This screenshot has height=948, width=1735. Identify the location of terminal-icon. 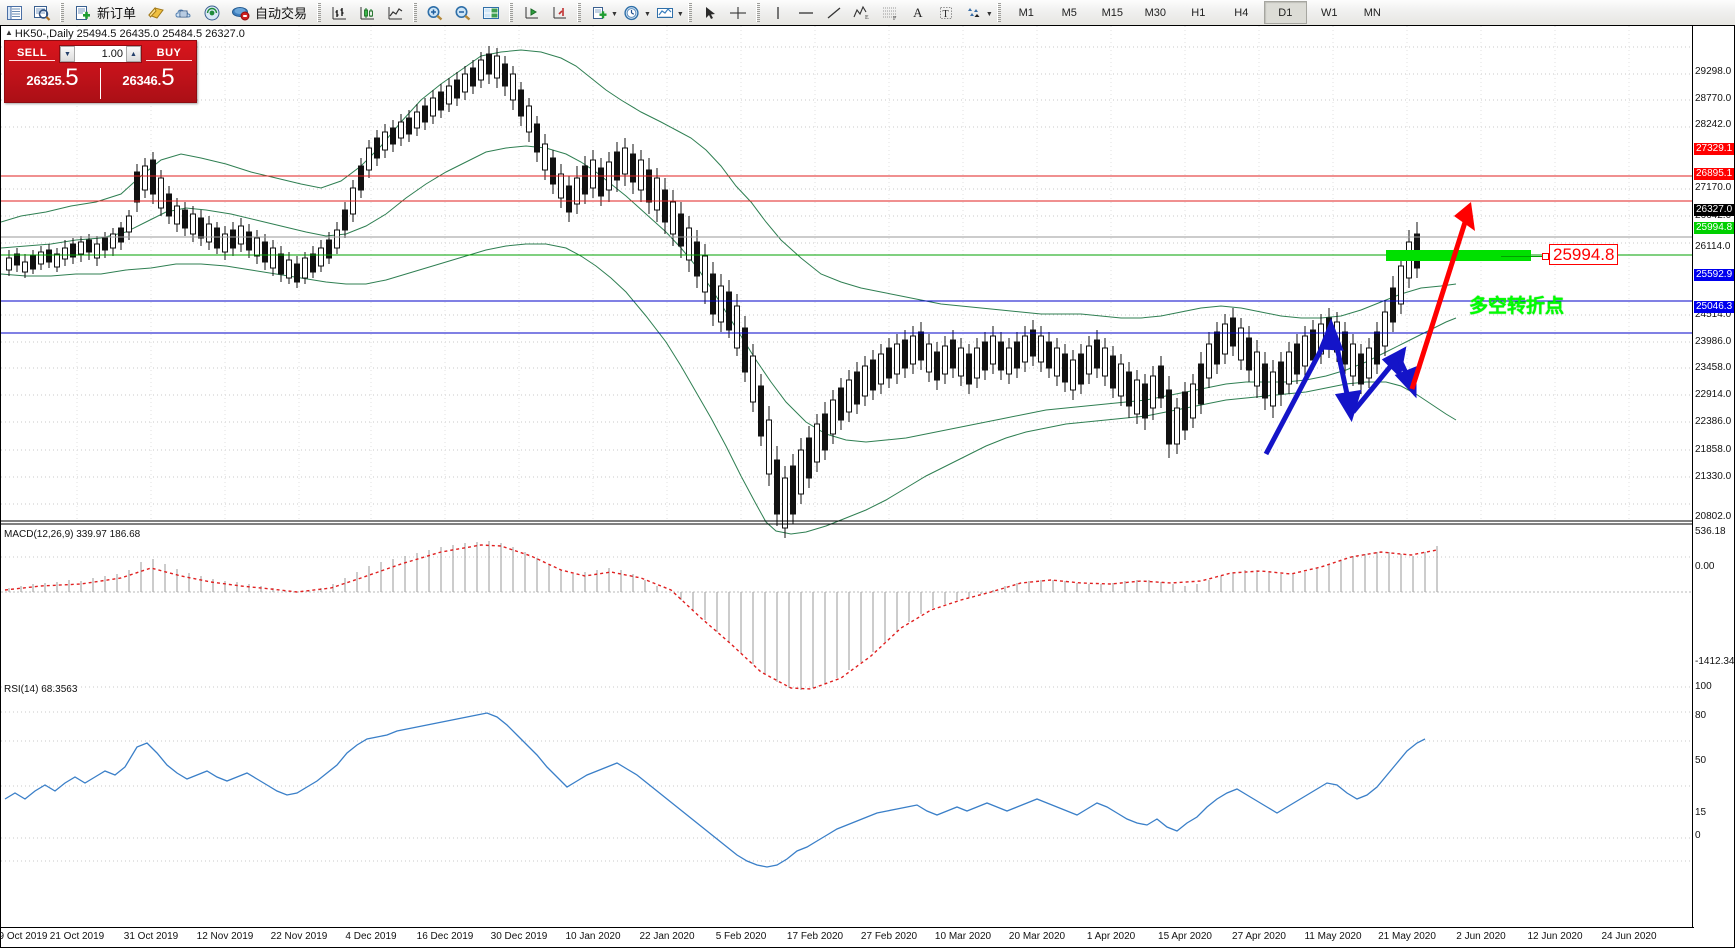
(184, 12).